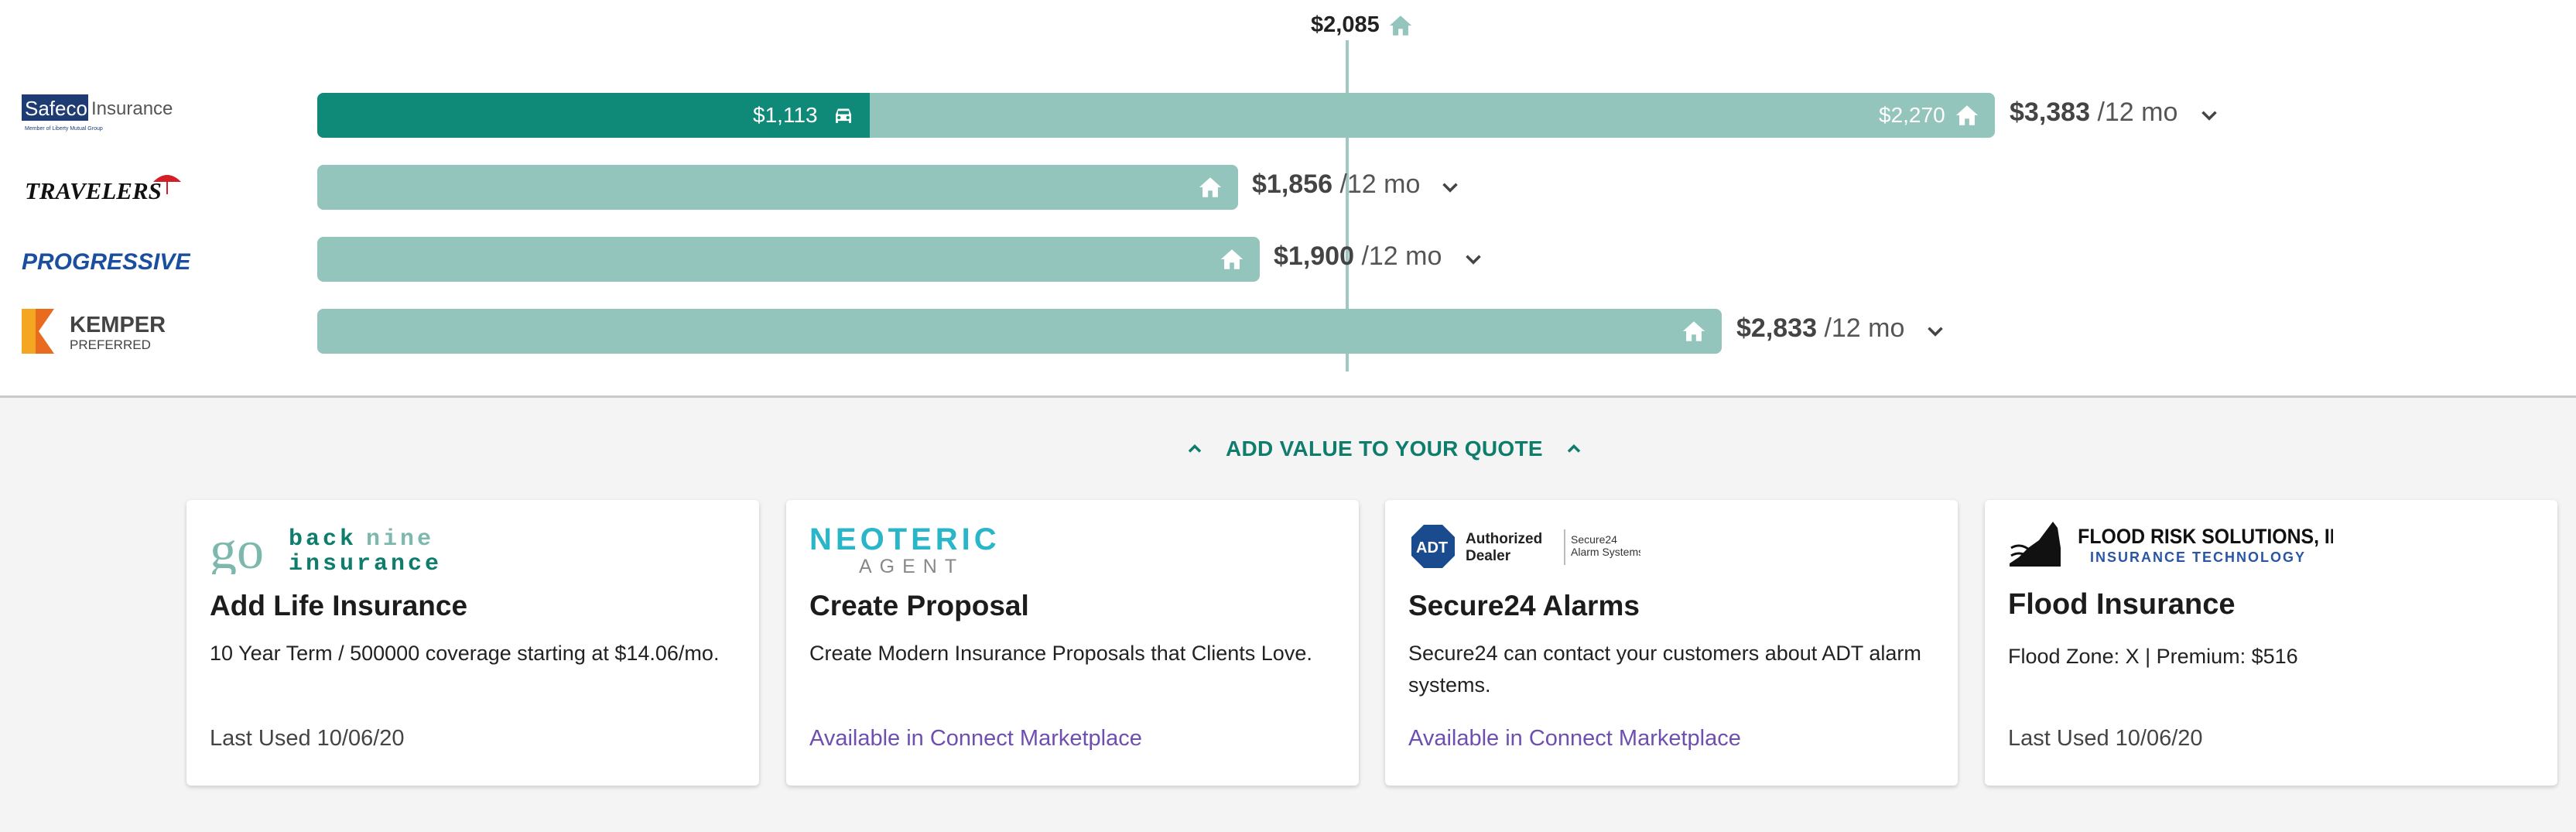 This screenshot has height=832, width=2576. Describe the element at coordinates (1156, 115) in the screenshot. I see `safeco-premium-bar: $1,113 $2,270` at that location.